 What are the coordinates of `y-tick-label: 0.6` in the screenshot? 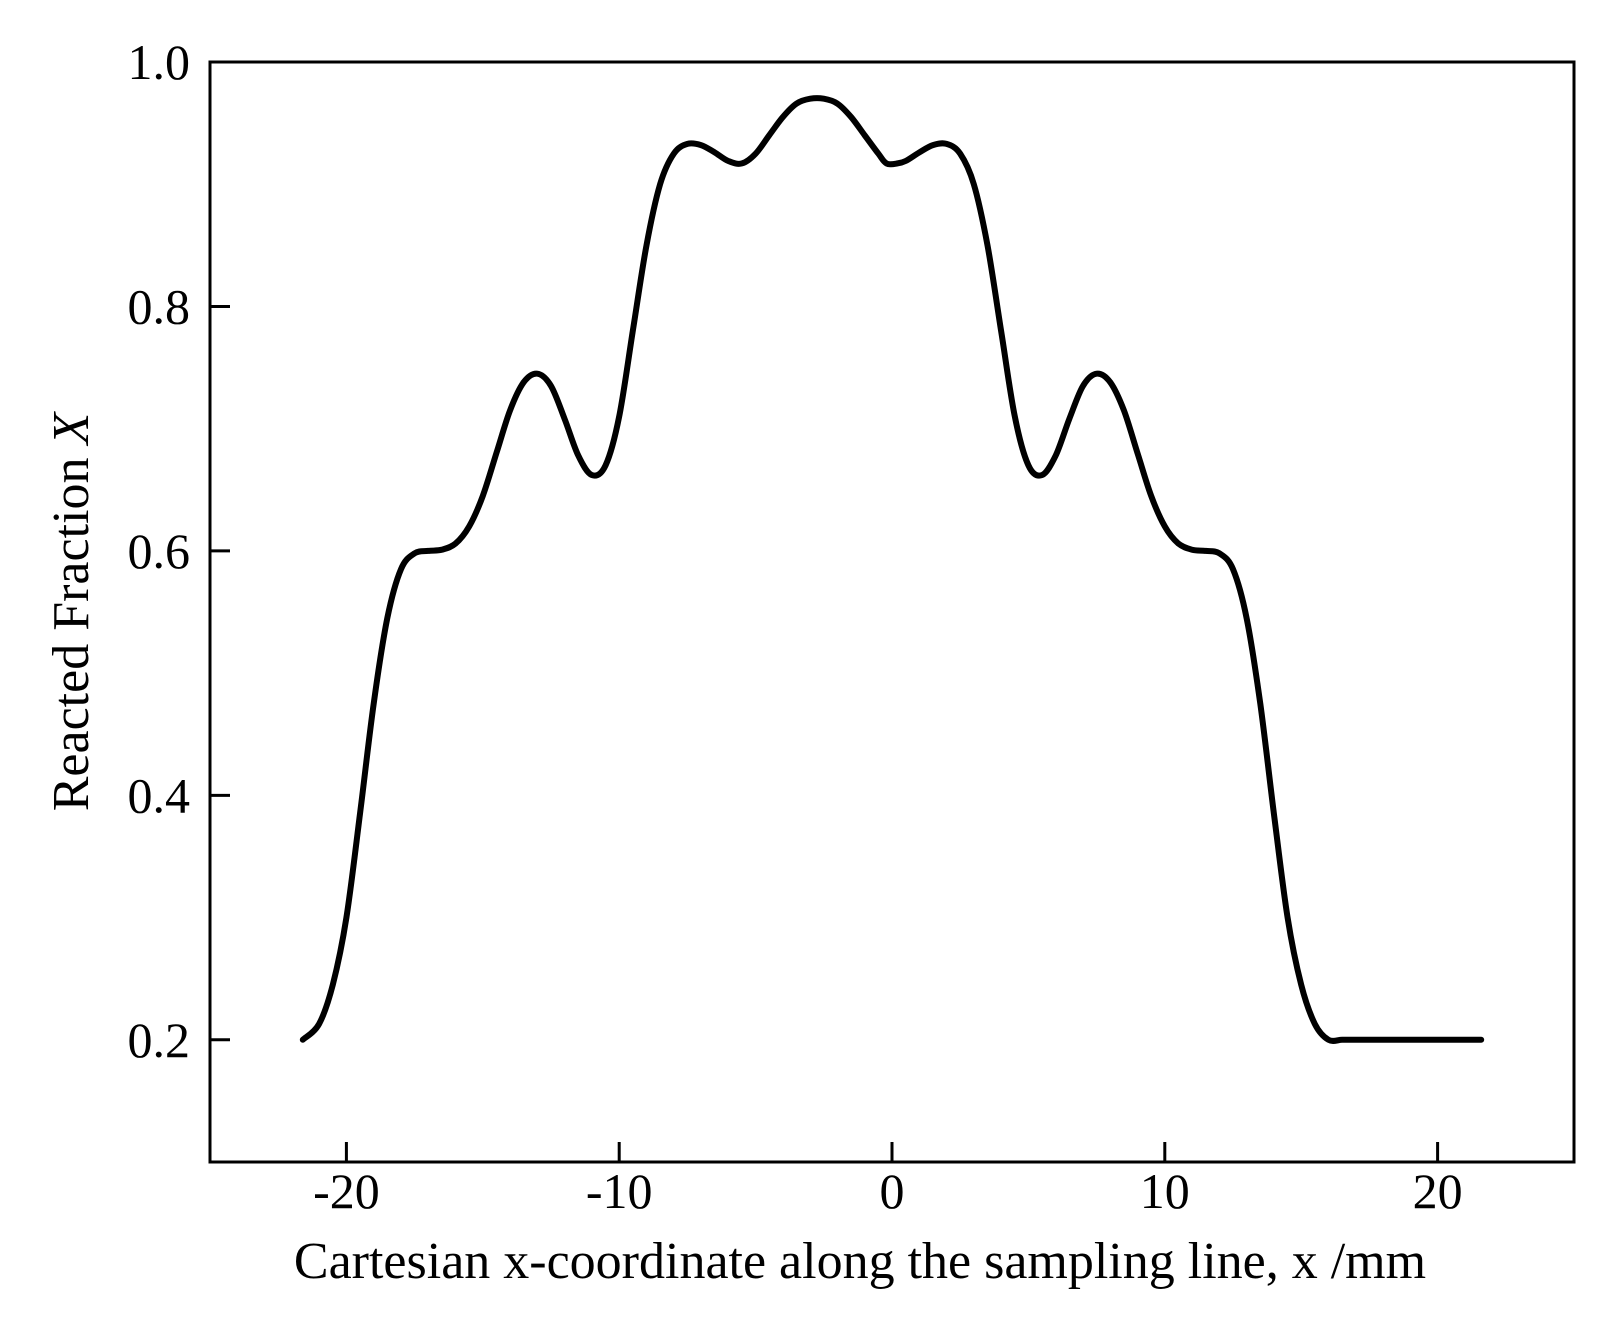 It's located at (159, 551).